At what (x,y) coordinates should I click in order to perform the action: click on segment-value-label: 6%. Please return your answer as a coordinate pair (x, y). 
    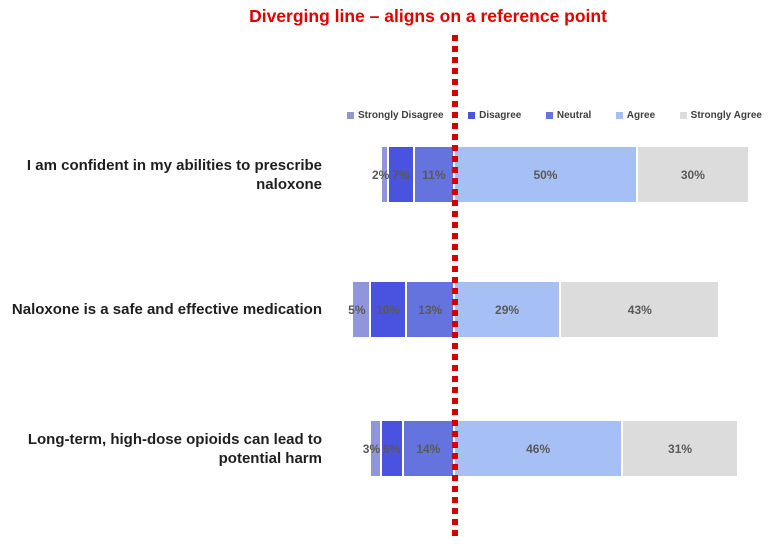
    Looking at the image, I should click on (392, 448).